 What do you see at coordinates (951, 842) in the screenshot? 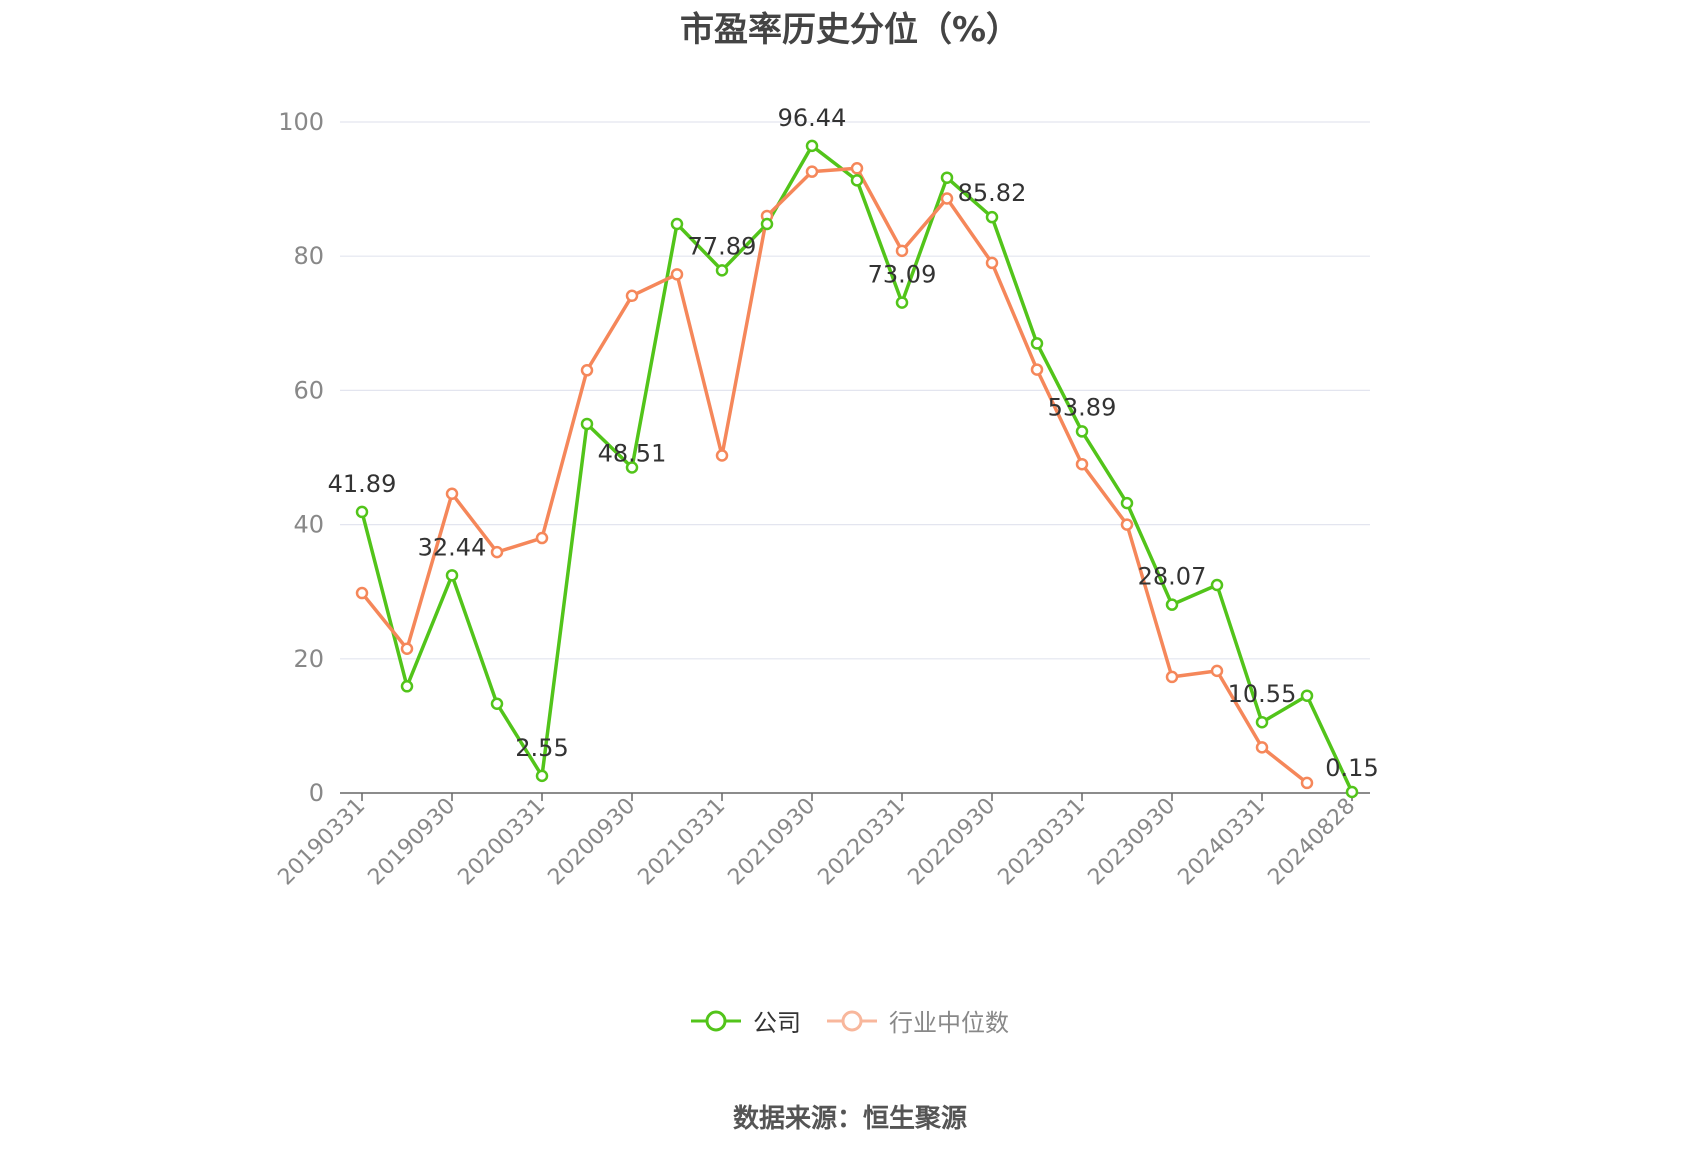
I see `x-tick-label: 20220930` at bounding box center [951, 842].